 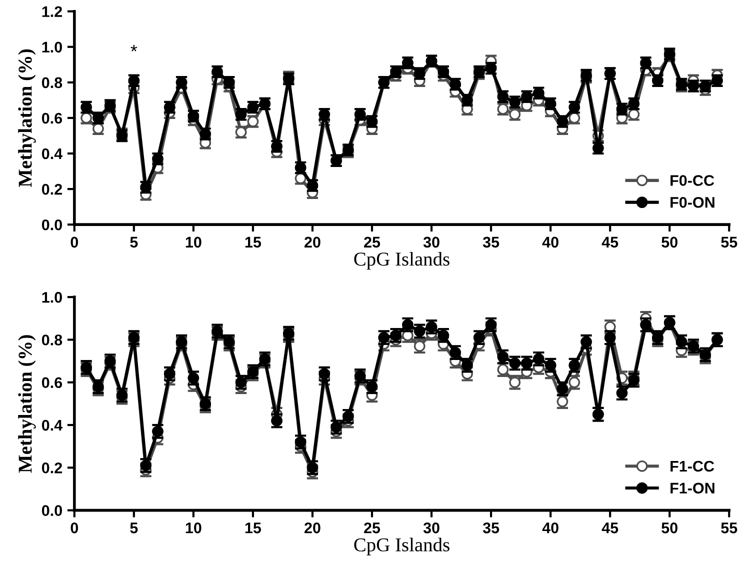 I want to click on legend-label: F1-ON, so click(x=692, y=488).